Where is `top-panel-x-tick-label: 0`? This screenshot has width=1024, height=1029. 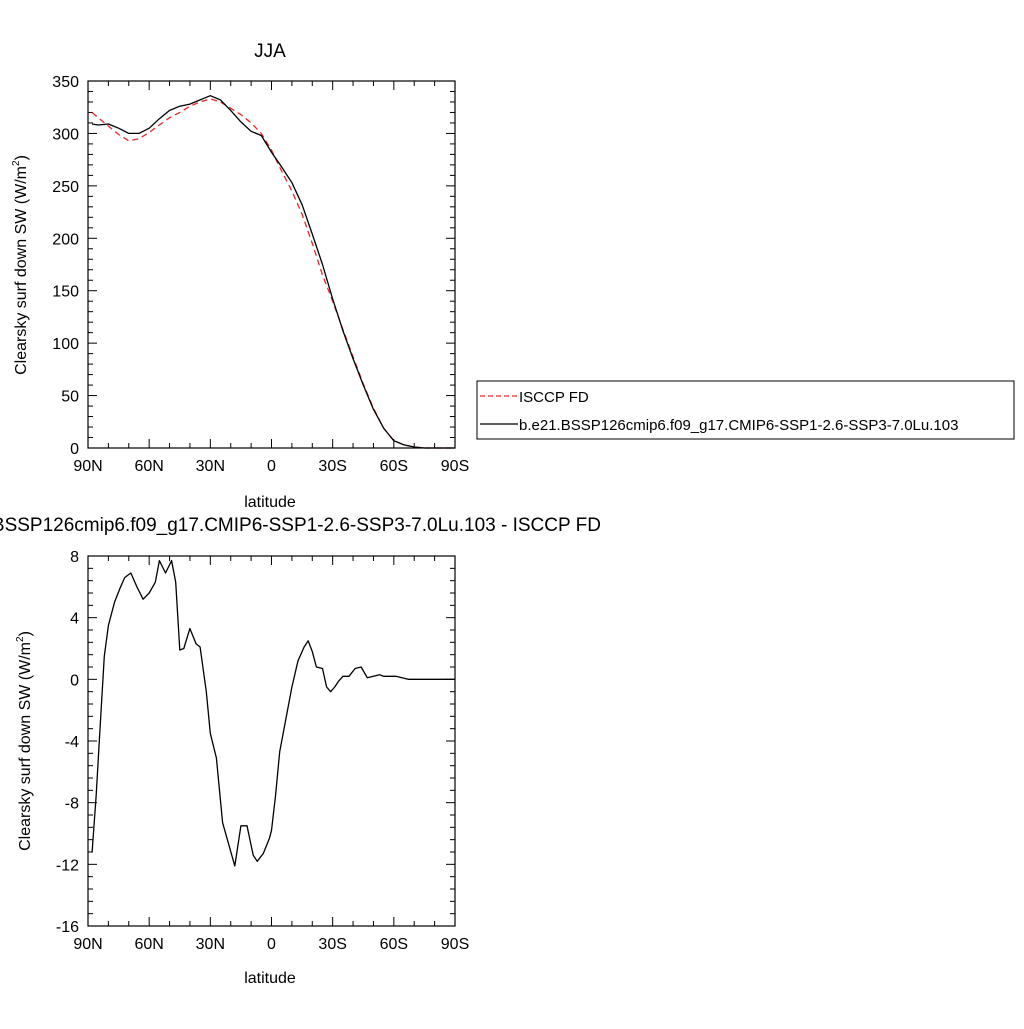 top-panel-x-tick-label: 0 is located at coordinates (271, 466).